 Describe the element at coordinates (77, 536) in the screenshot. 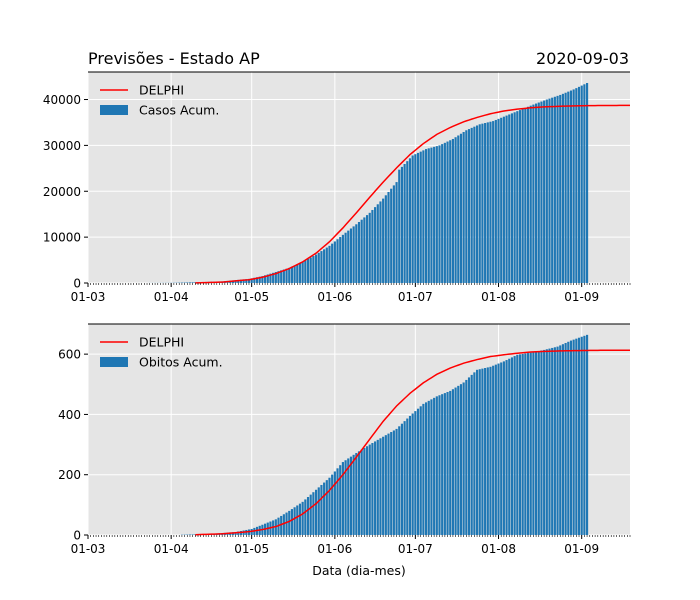

I see `y-tick-label: 0` at that location.